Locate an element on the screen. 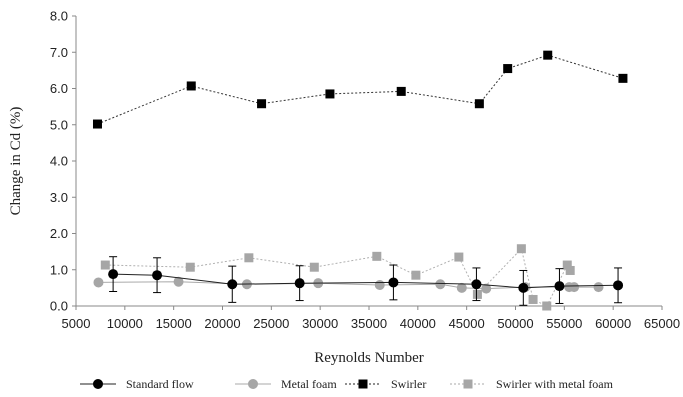 The image size is (683, 397). legend-item: Standard flow is located at coordinates (137, 384).